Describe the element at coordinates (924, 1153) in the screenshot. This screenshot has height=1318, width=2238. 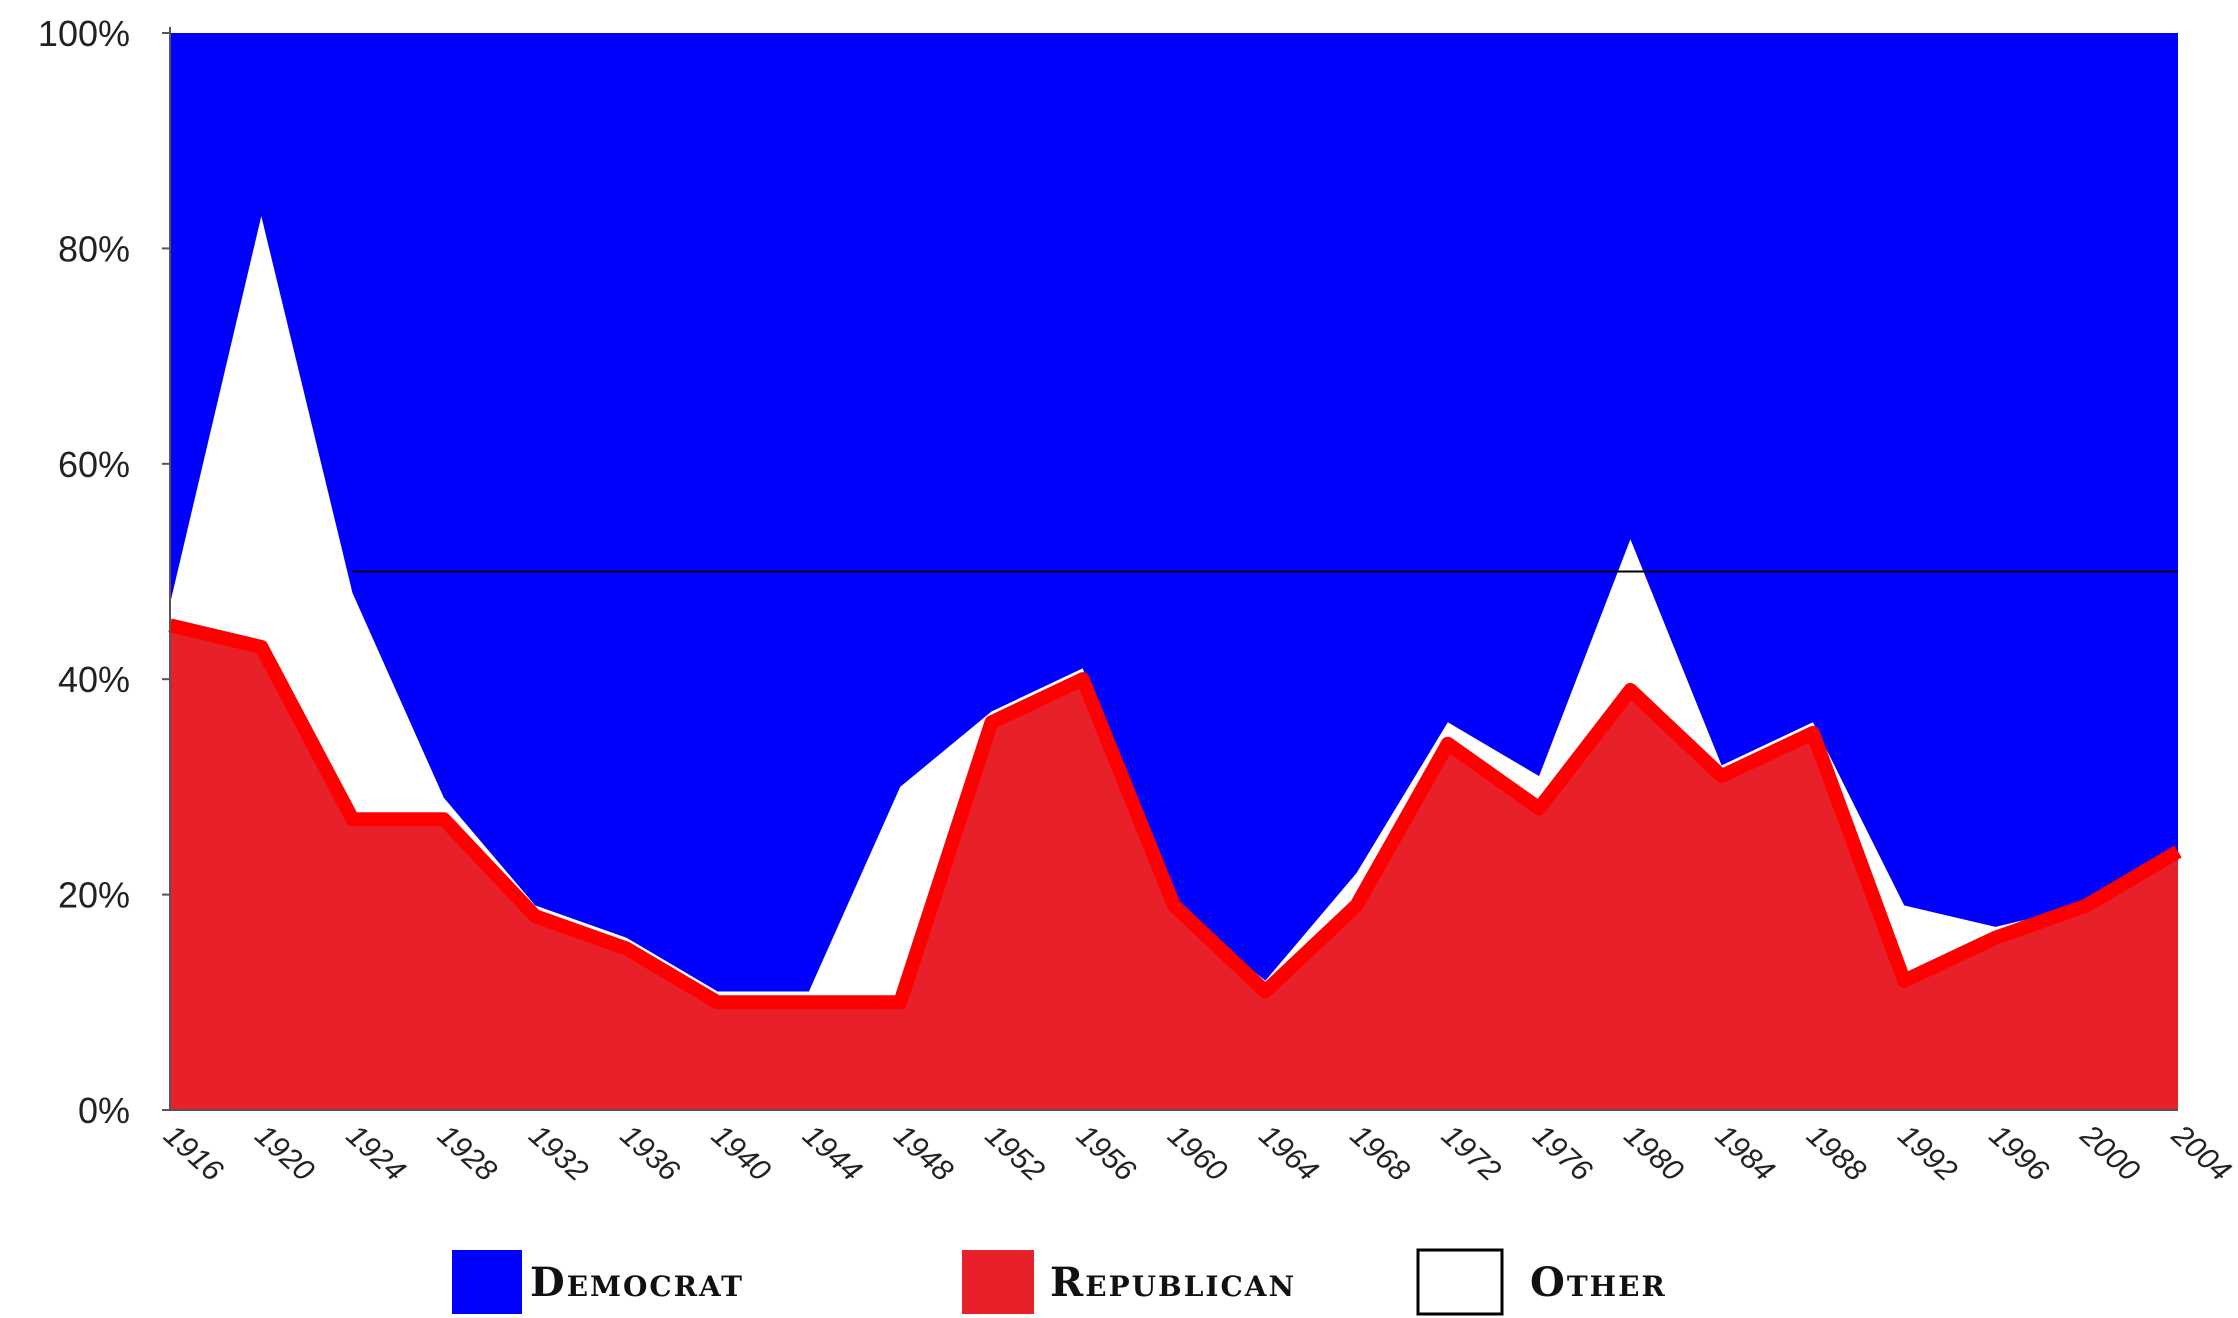
I see `x-tick-label: 1948` at that location.